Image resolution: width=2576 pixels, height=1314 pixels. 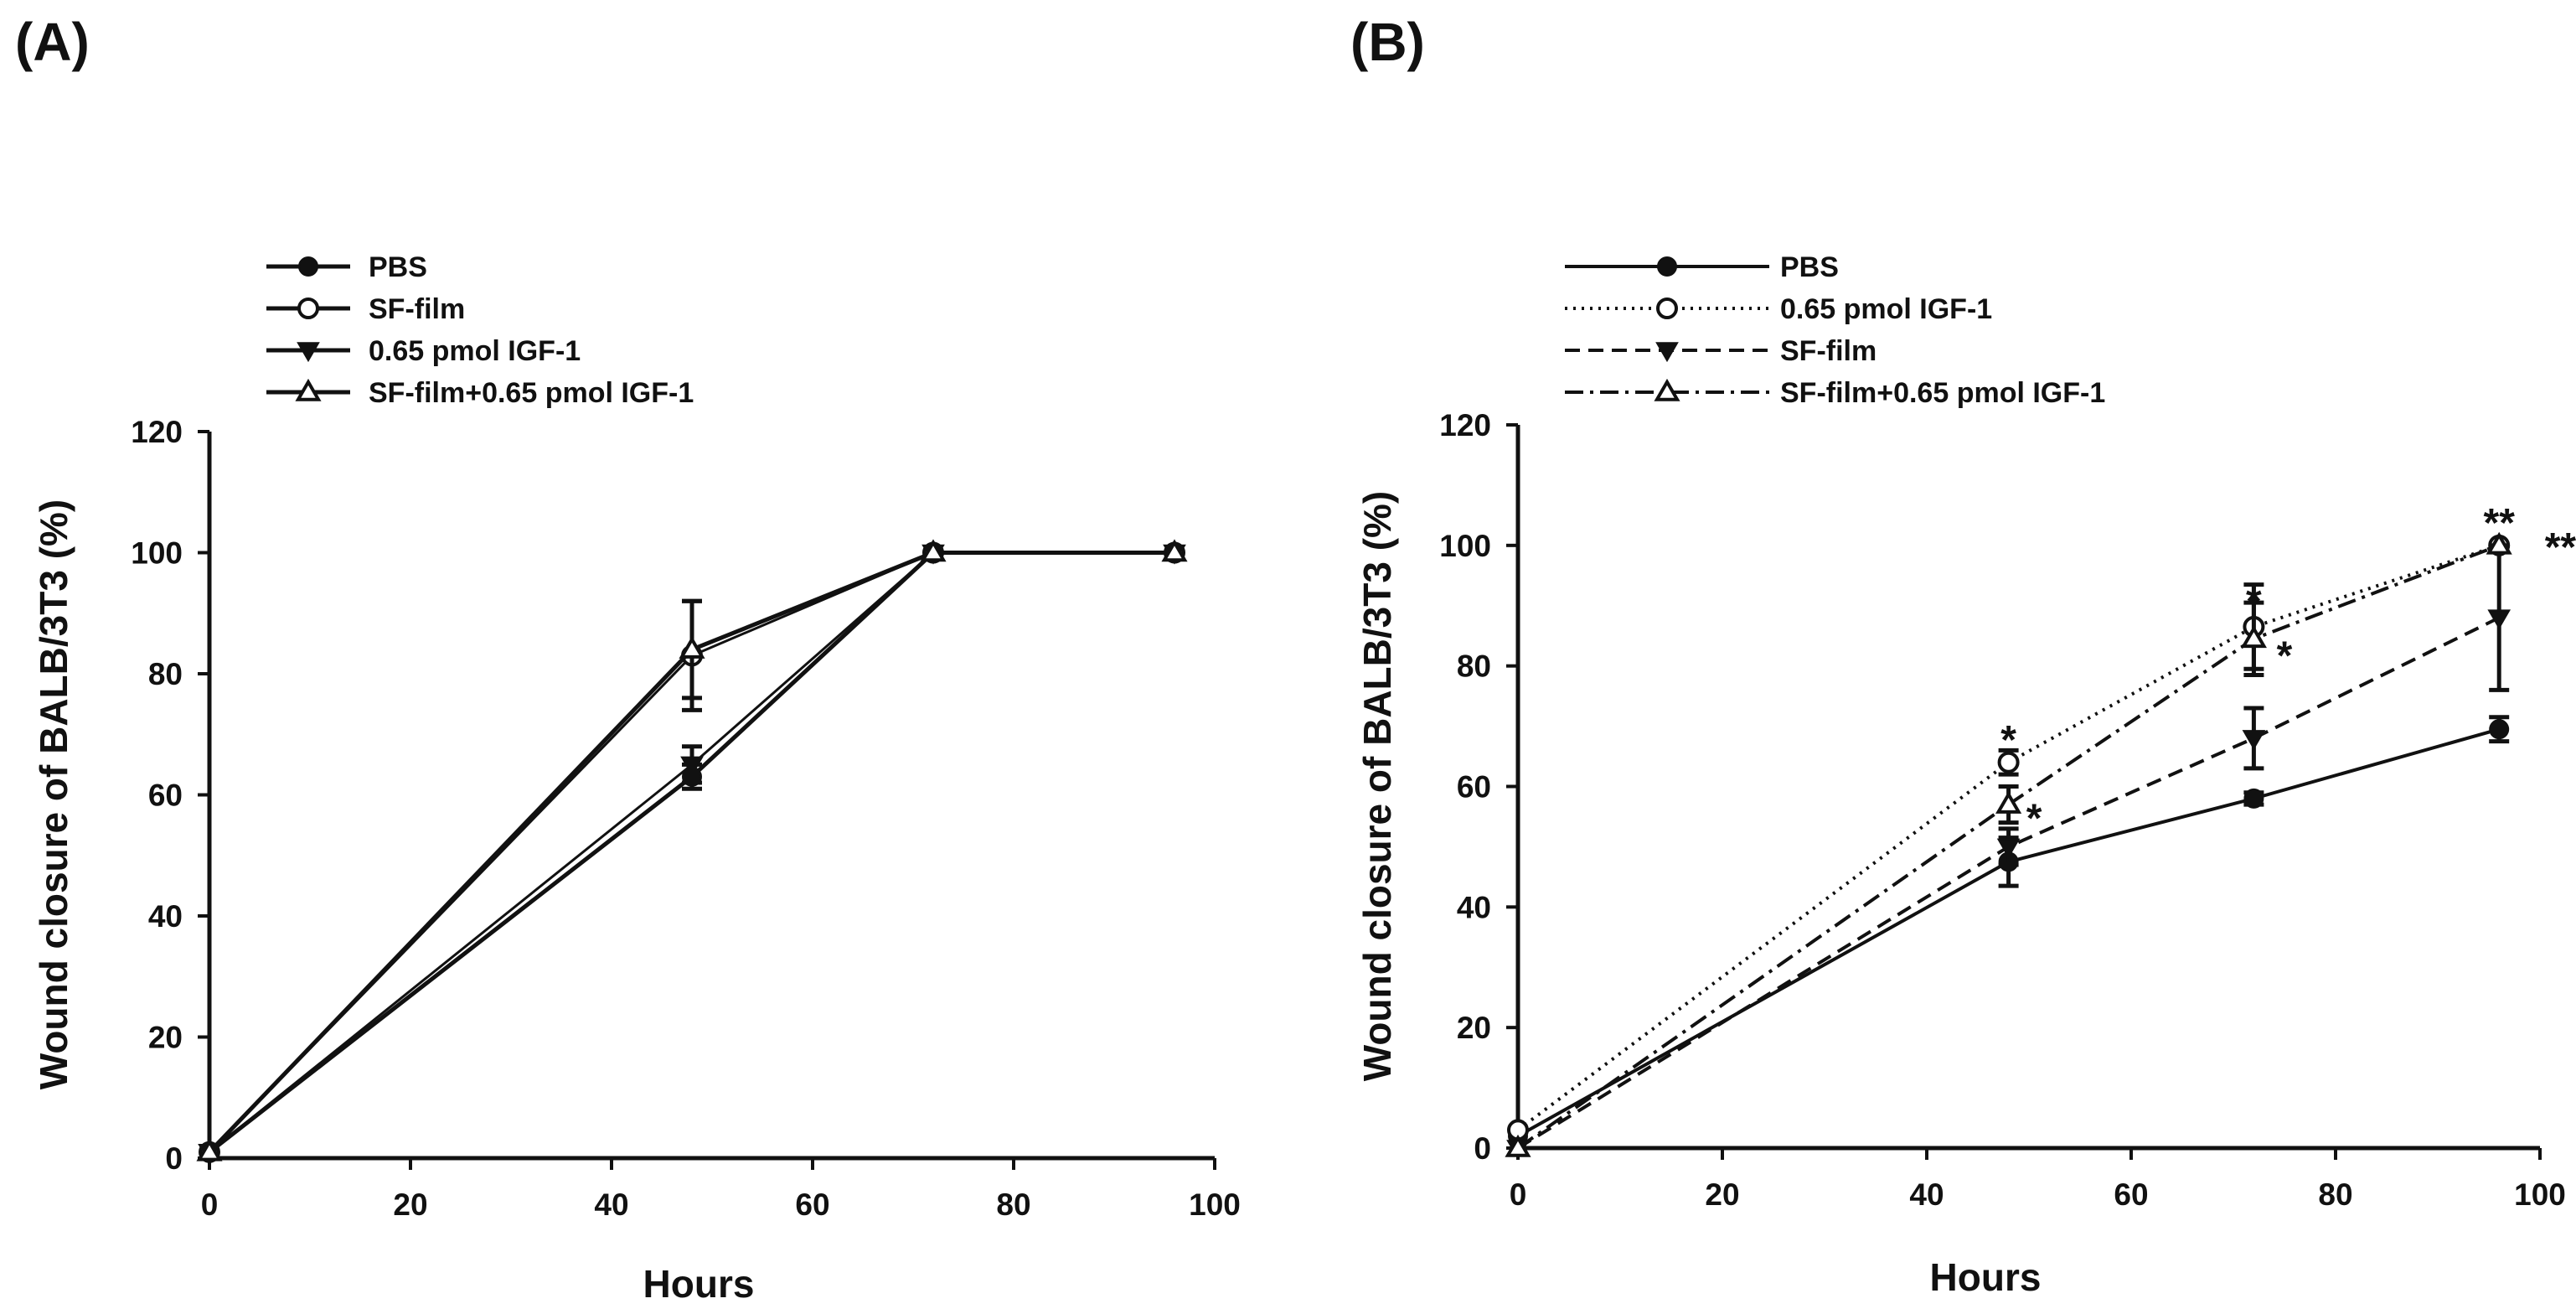 What do you see at coordinates (52, 42) in the screenshot?
I see `panel-label: (A)` at bounding box center [52, 42].